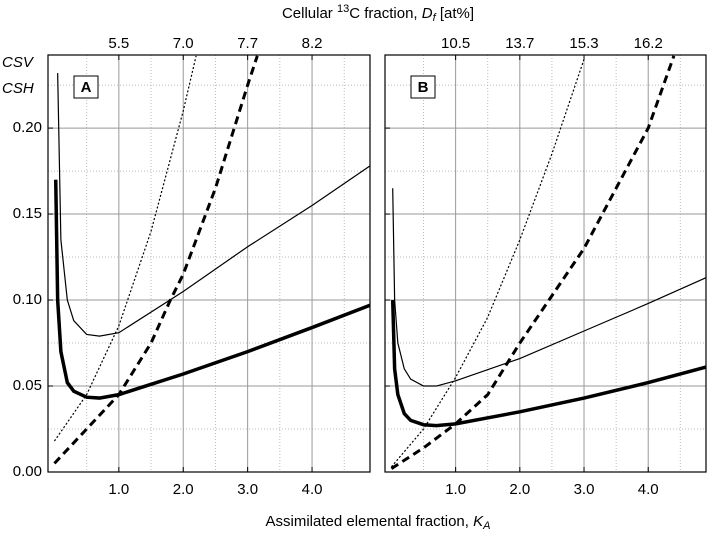 The image size is (709, 539). Describe the element at coordinates (312, 43) in the screenshot. I see `x2-tick-label: 8.2` at that location.